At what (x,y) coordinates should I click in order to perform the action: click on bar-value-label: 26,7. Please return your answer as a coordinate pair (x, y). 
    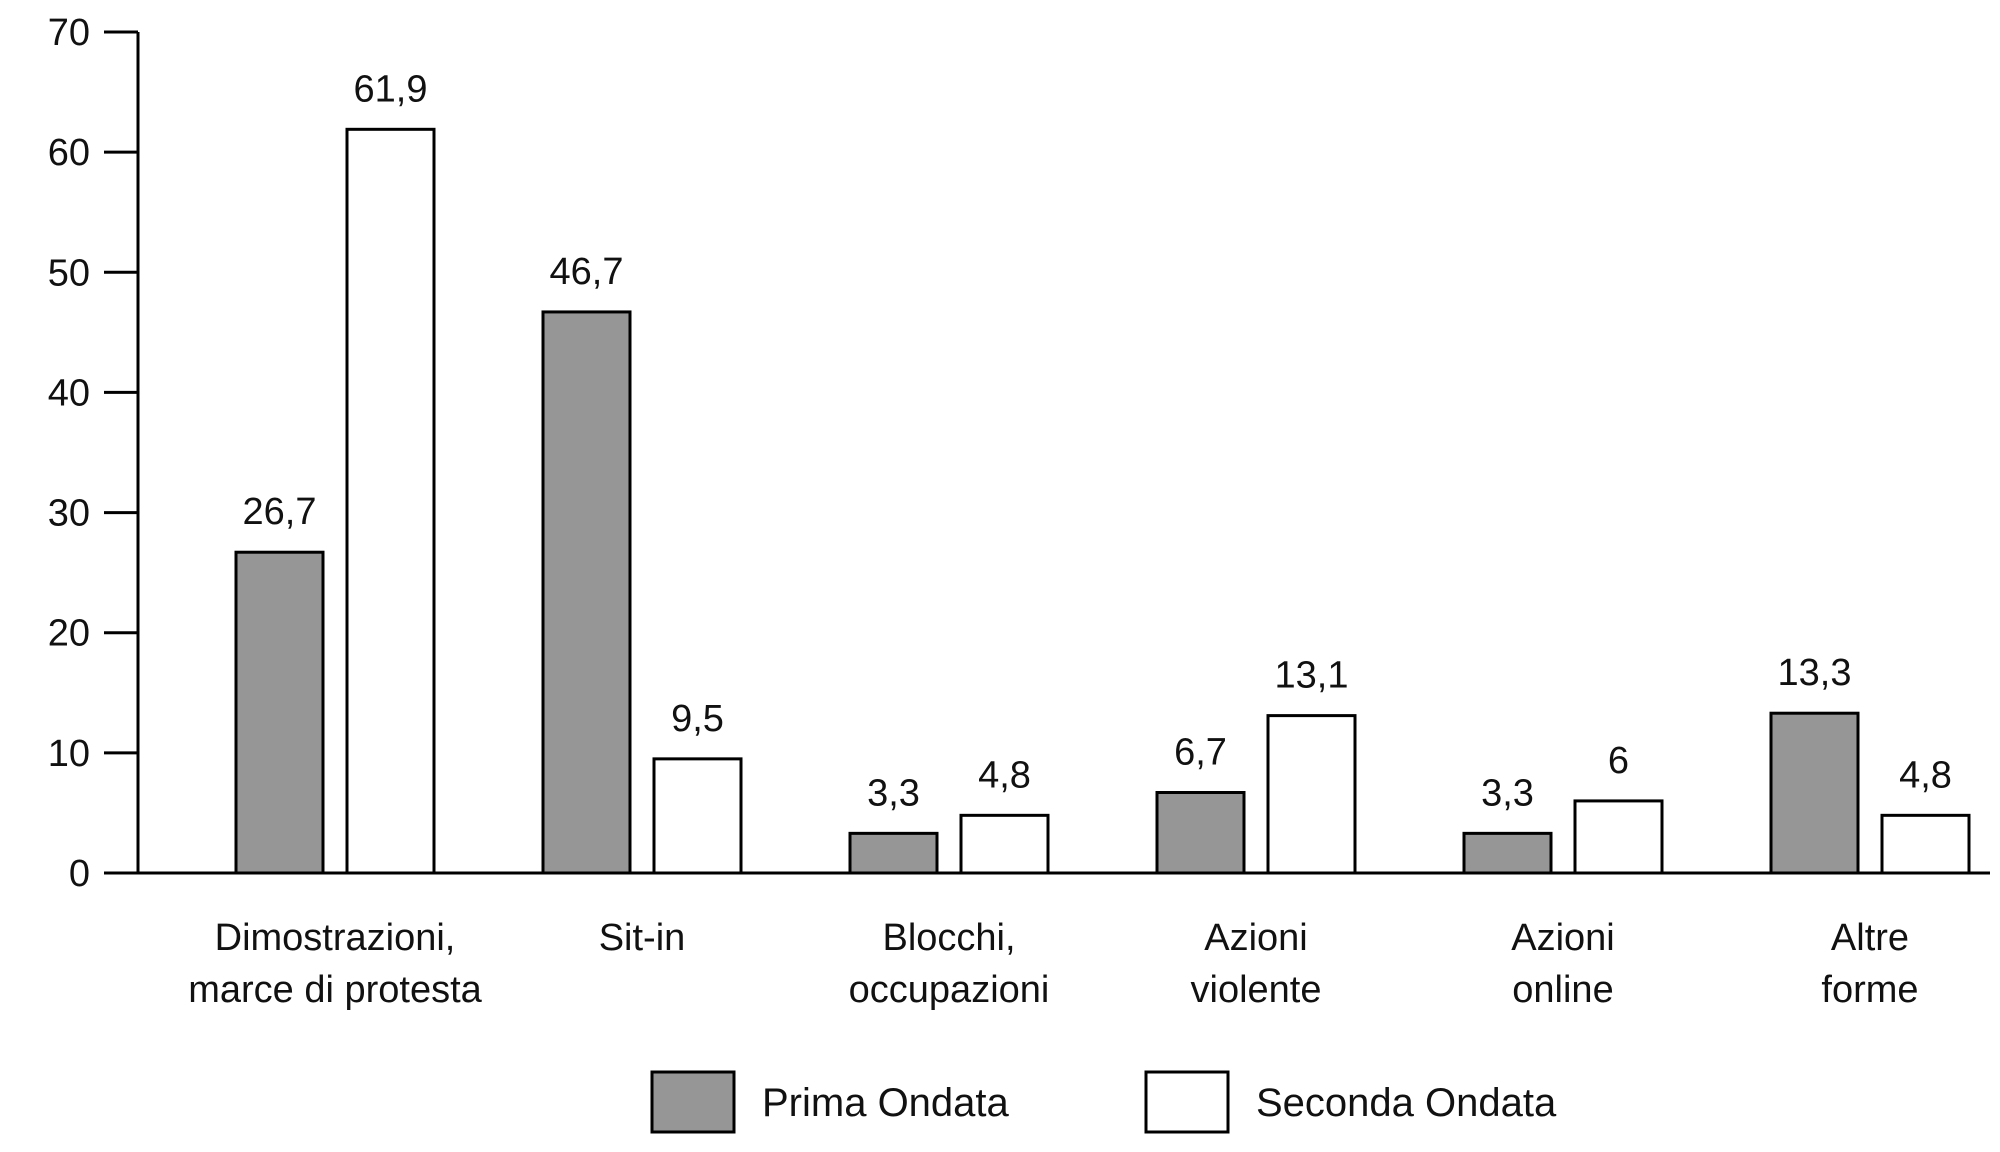
    Looking at the image, I should click on (280, 512).